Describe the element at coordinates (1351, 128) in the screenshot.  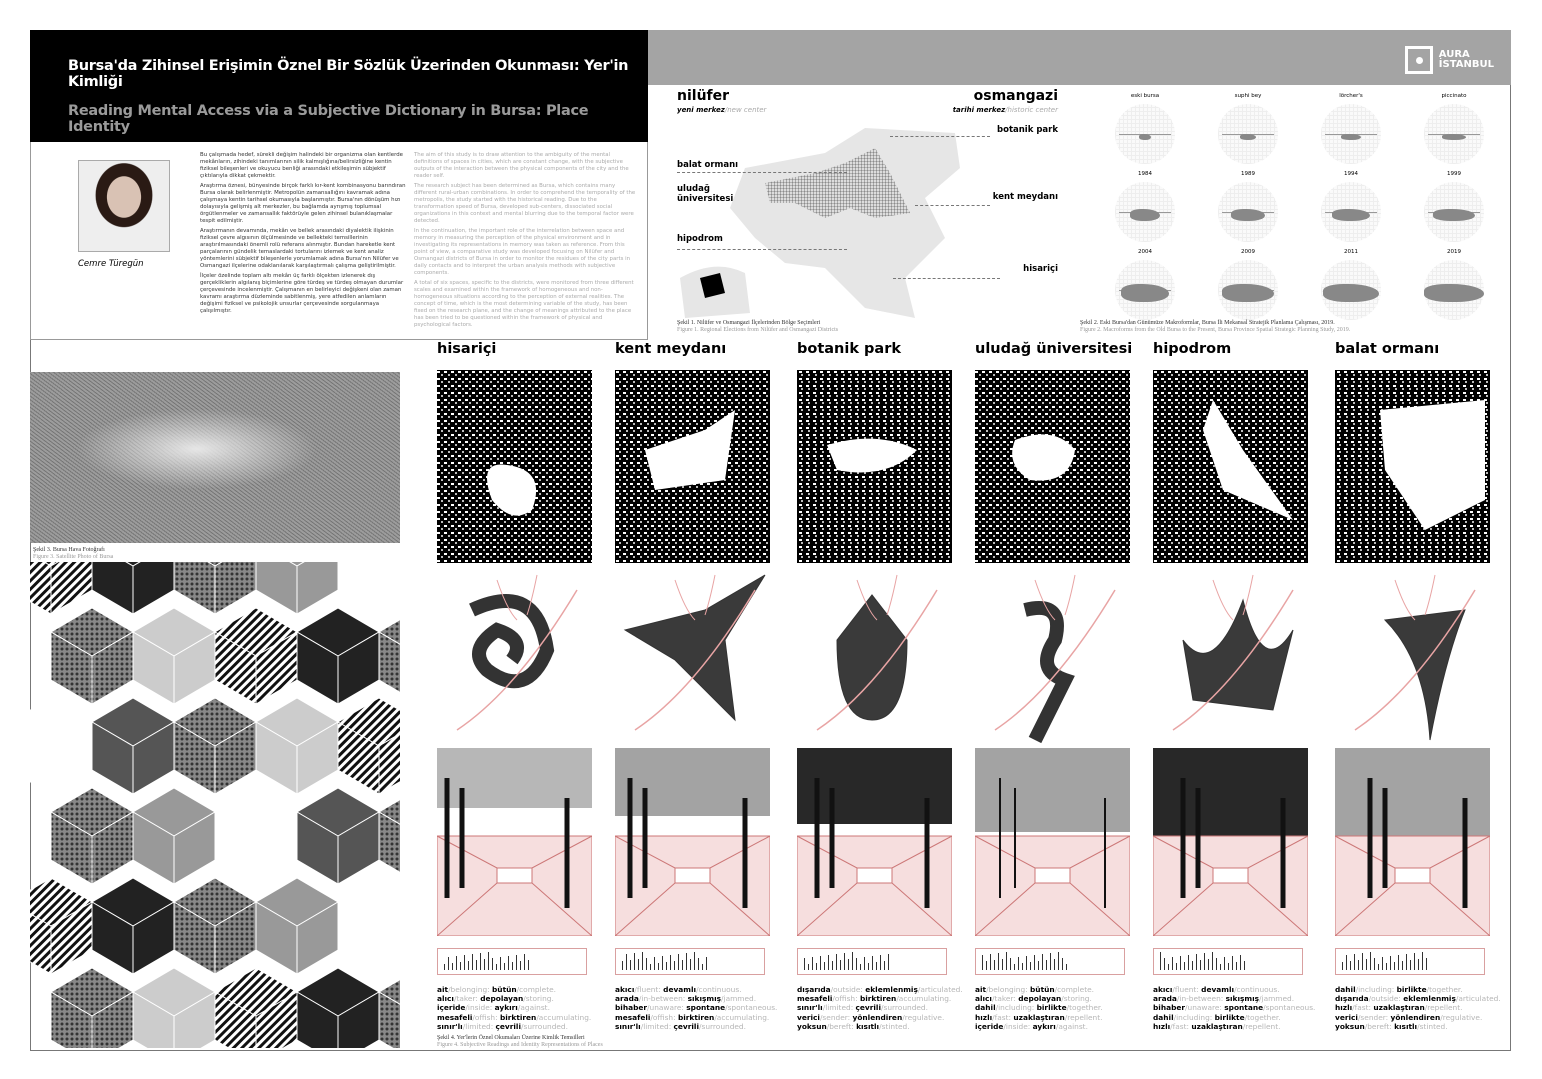
I see `macroform-item: lörcher's` at that location.